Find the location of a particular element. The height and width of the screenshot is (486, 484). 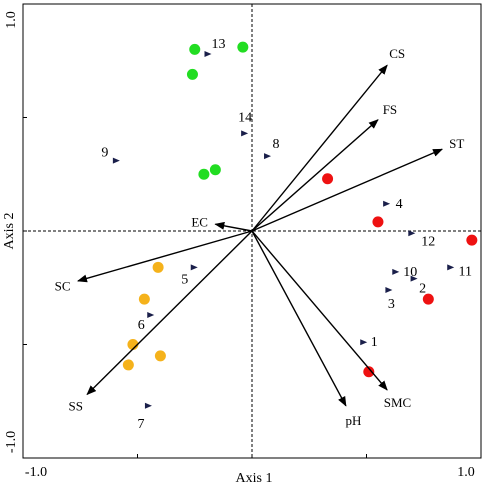

vector-label: SMC is located at coordinates (397, 402).